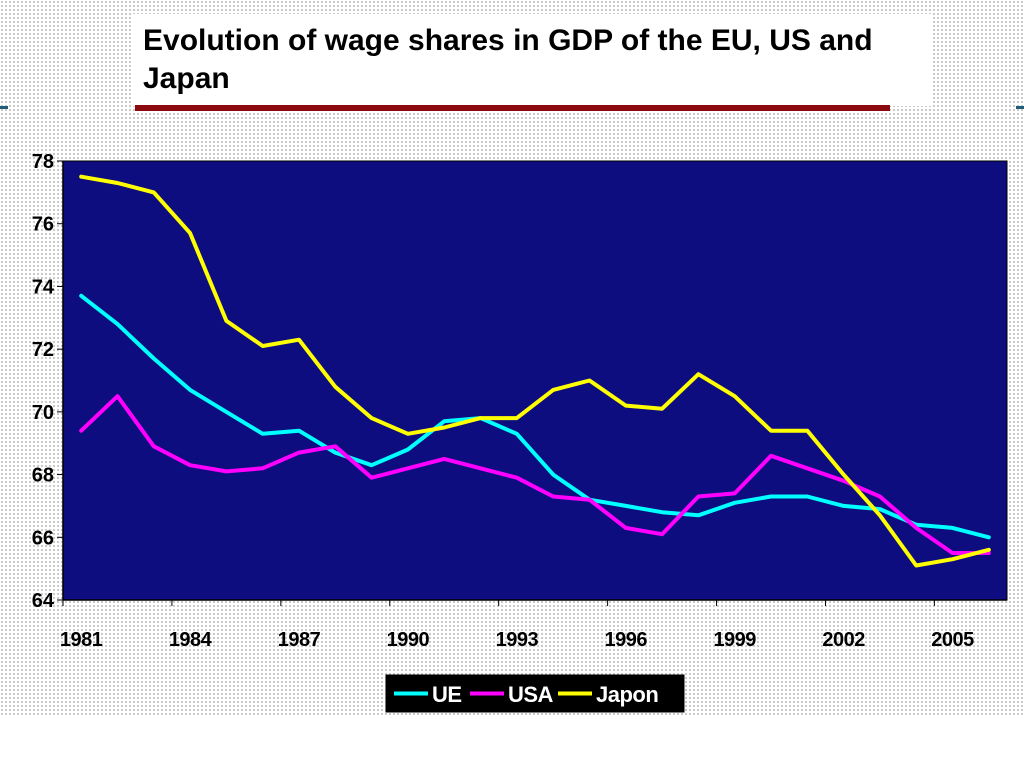 The height and width of the screenshot is (768, 1024). I want to click on x-tick-label: 1990, so click(408, 640).